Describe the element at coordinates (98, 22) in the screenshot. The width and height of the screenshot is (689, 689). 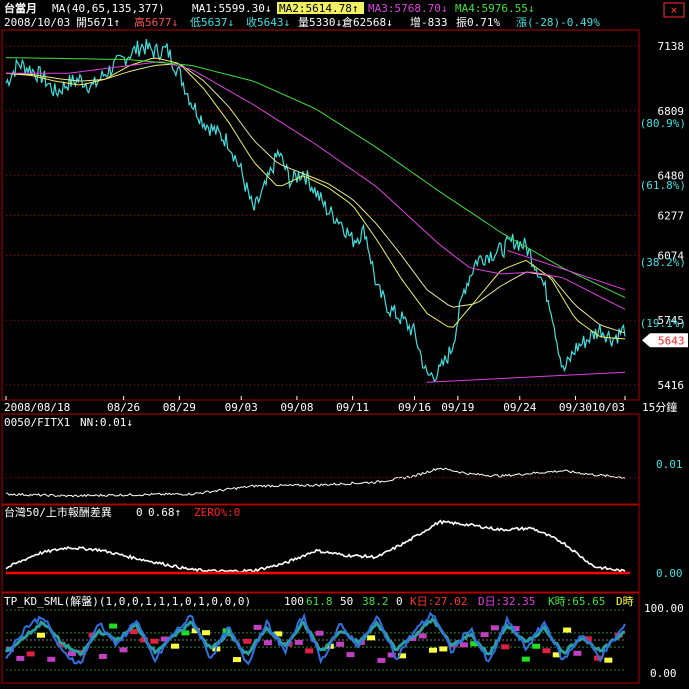
I see `open-value: 開5671↑` at that location.